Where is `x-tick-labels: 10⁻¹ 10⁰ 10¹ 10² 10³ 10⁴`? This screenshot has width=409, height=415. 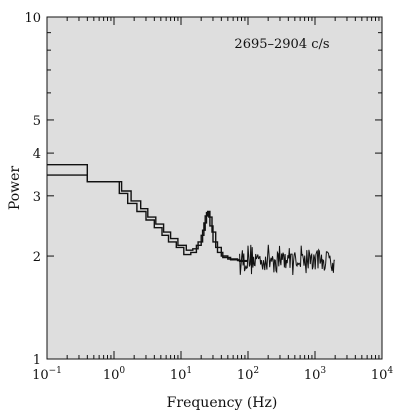
x-tick-labels: 10⁻¹ 10⁰ 10¹ 10² 10³ 10⁴ is located at coordinates (212, 374).